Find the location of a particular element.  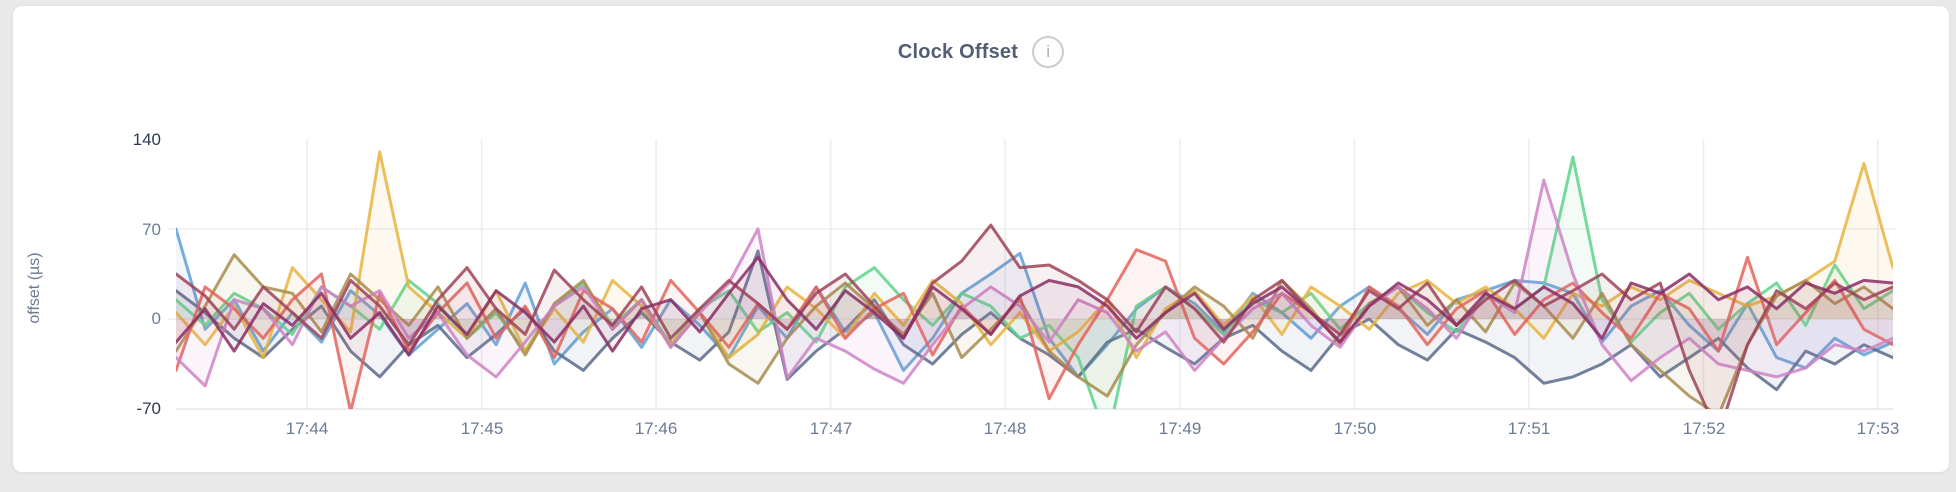

y-tick-minus70: -70 is located at coordinates (148, 408).